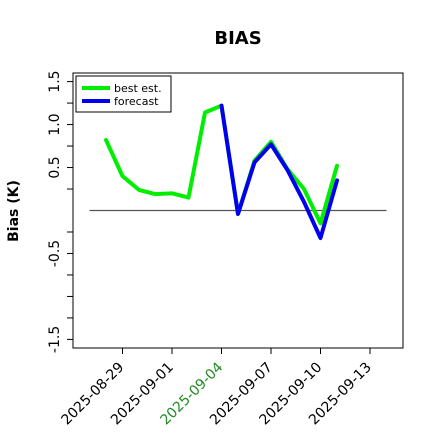 Image resolution: width=440 pixels, height=440 pixels. What do you see at coordinates (55, 339) in the screenshot?
I see `y-tick-label: -1.5` at bounding box center [55, 339].